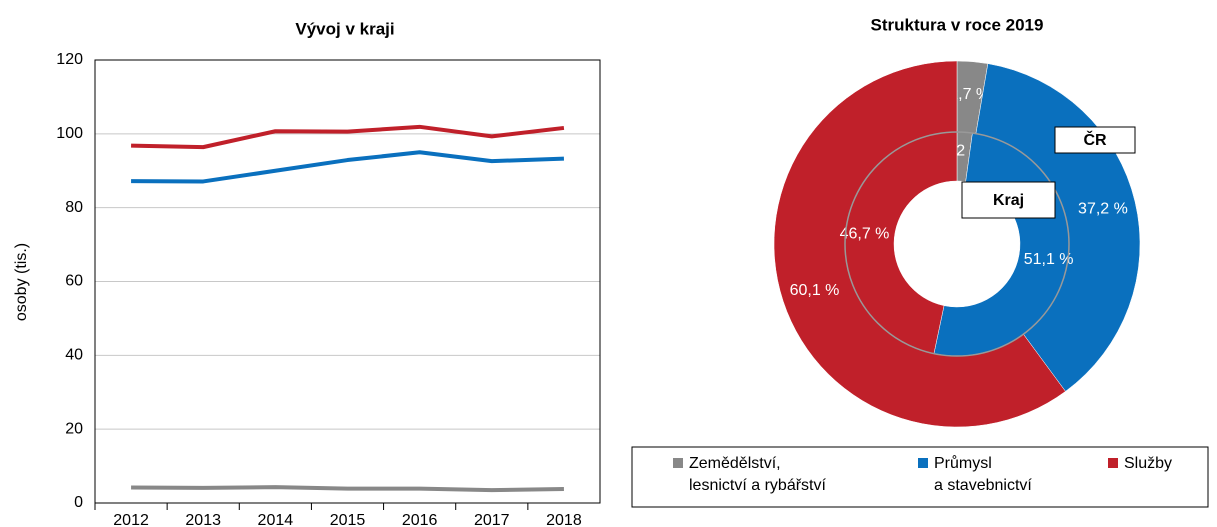 The image size is (1217, 527). I want to click on ring-label: ČR, so click(1095, 139).